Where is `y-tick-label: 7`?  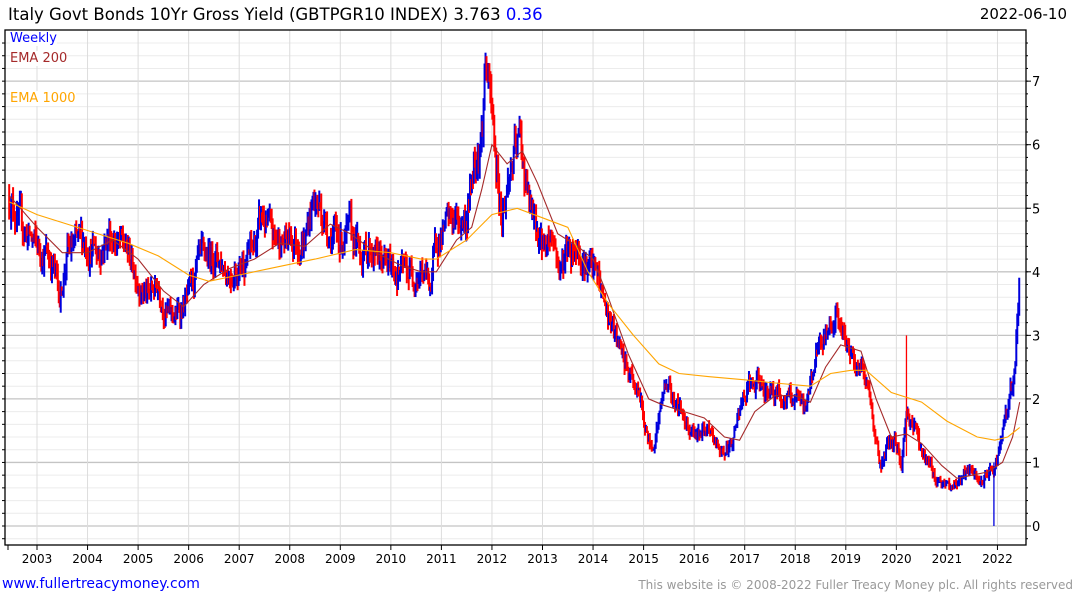
y-tick-label: 7 is located at coordinates (1036, 82).